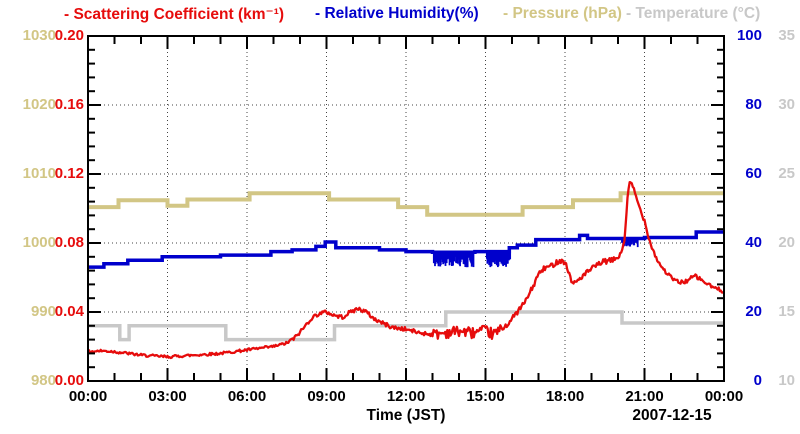 The width and height of the screenshot is (800, 434). I want to click on x-tick-time: 06:00, so click(247, 396).